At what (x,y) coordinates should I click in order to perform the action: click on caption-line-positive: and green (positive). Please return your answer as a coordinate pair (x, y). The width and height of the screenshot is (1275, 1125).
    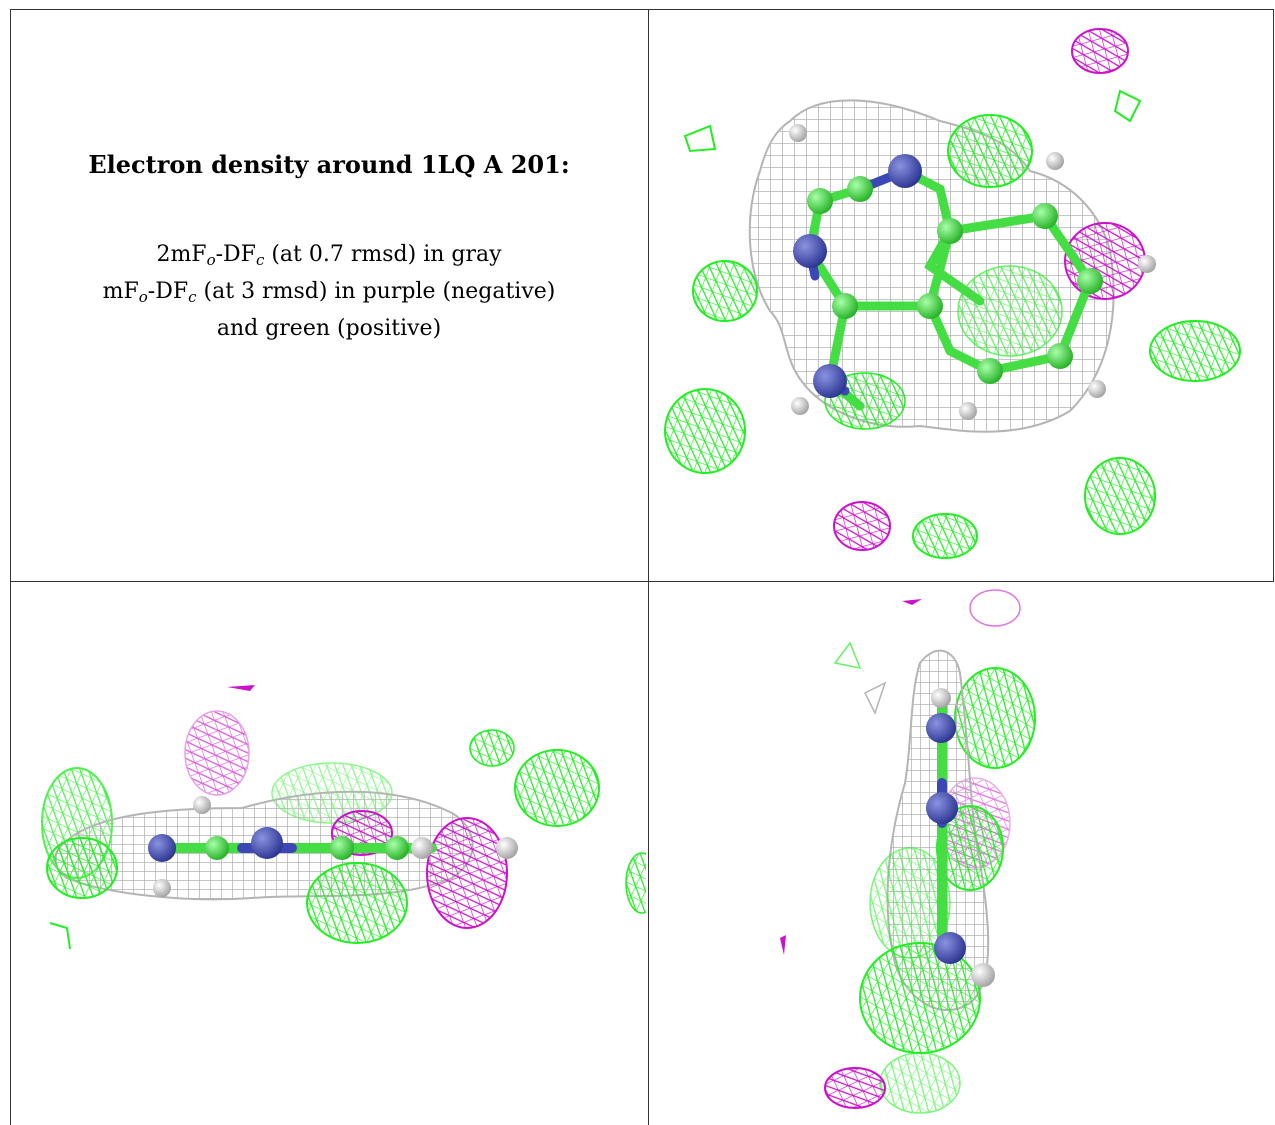
    Looking at the image, I should click on (329, 328).